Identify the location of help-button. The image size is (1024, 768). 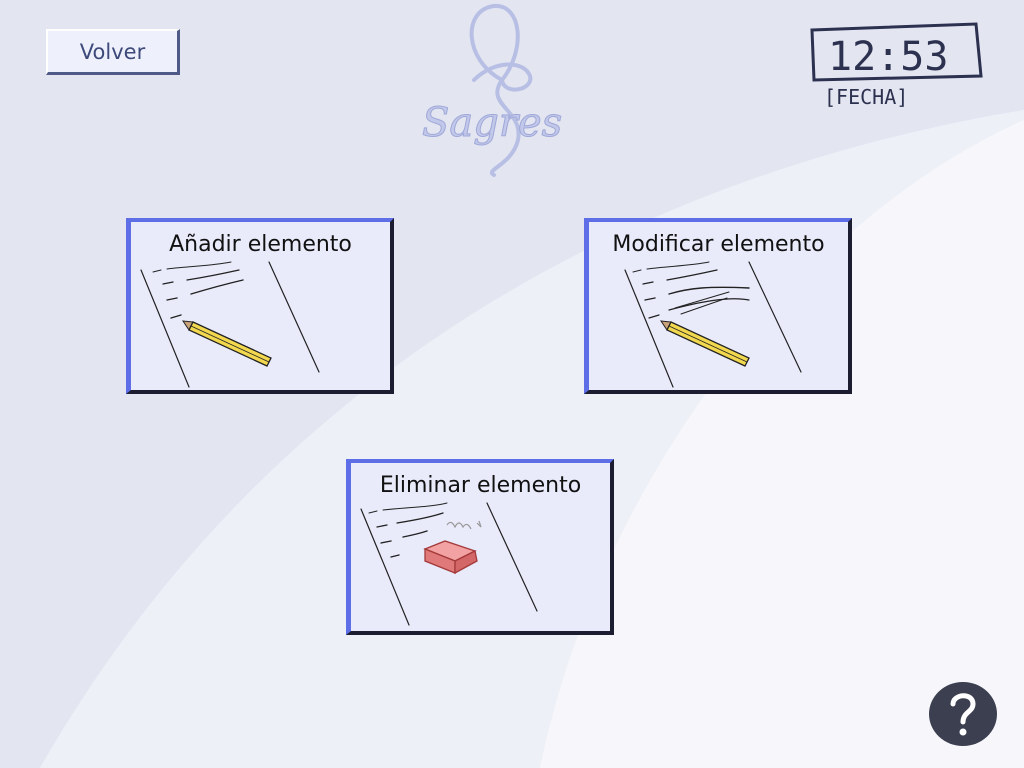
(963, 714).